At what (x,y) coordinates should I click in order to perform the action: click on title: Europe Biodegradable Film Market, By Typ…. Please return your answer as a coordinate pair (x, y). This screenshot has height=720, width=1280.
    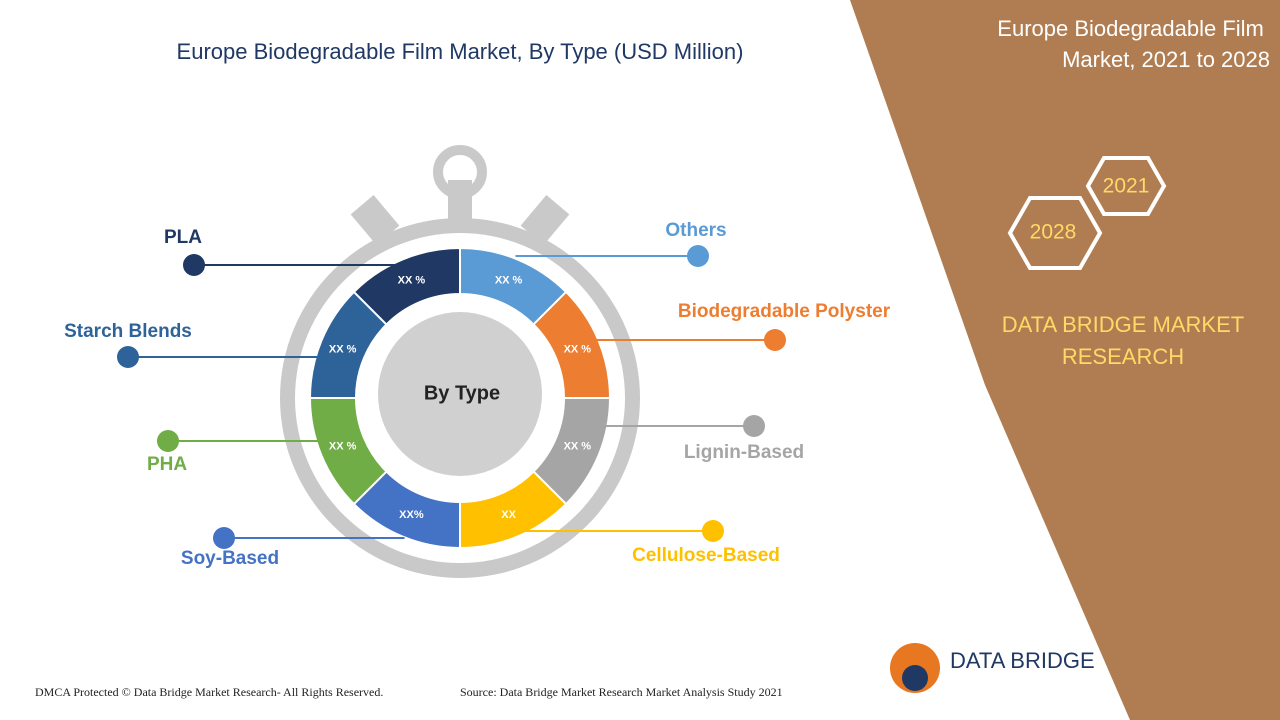
    Looking at the image, I should click on (460, 51).